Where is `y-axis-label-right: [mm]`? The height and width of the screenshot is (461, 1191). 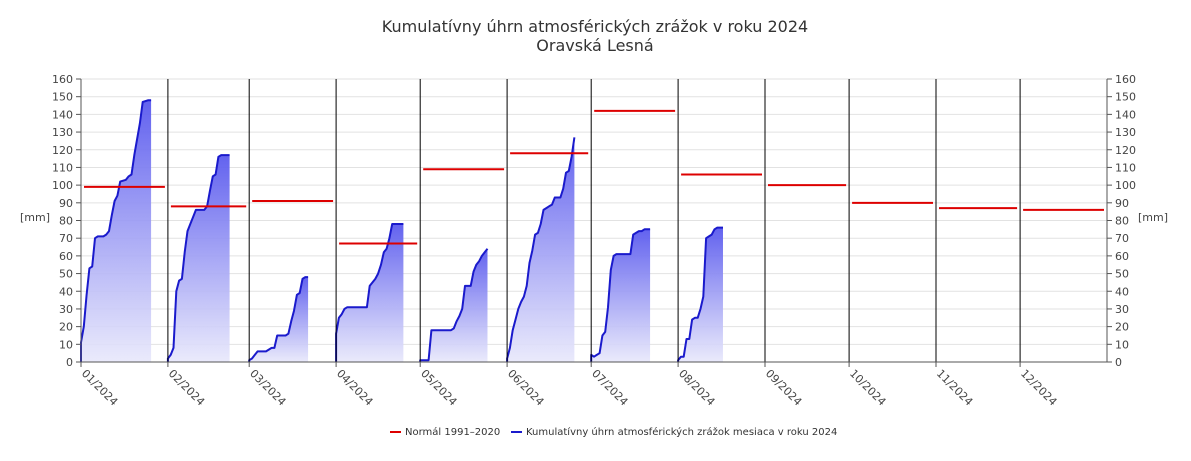 y-axis-label-right: [mm] is located at coordinates (1153, 217).